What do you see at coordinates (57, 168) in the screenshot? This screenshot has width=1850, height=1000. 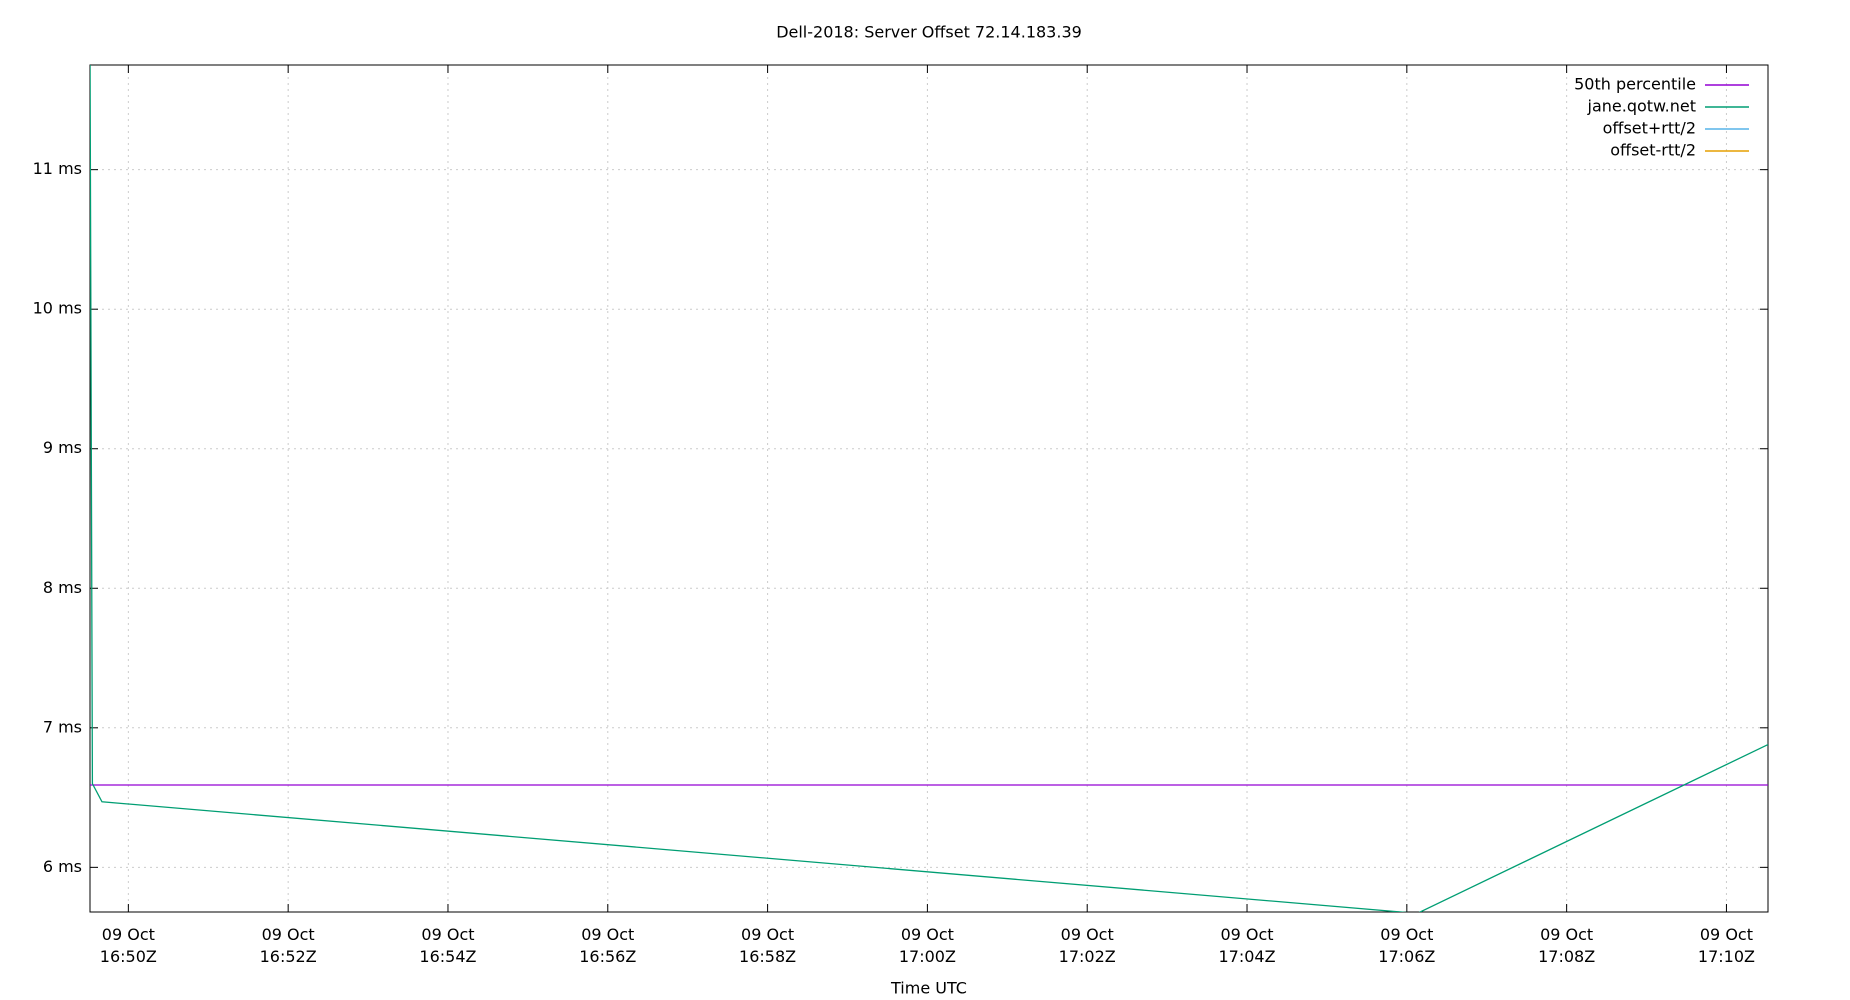 I see `y-tick-label: 11 ms` at bounding box center [57, 168].